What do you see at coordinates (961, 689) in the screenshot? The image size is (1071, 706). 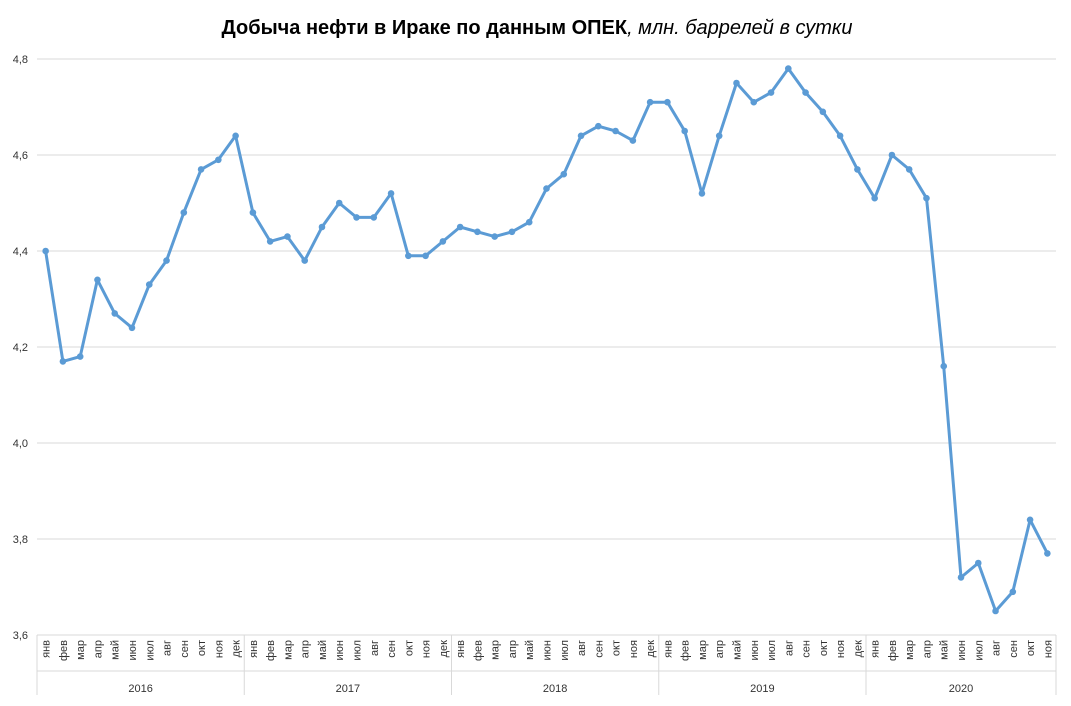 I see `year-label: 2020` at bounding box center [961, 689].